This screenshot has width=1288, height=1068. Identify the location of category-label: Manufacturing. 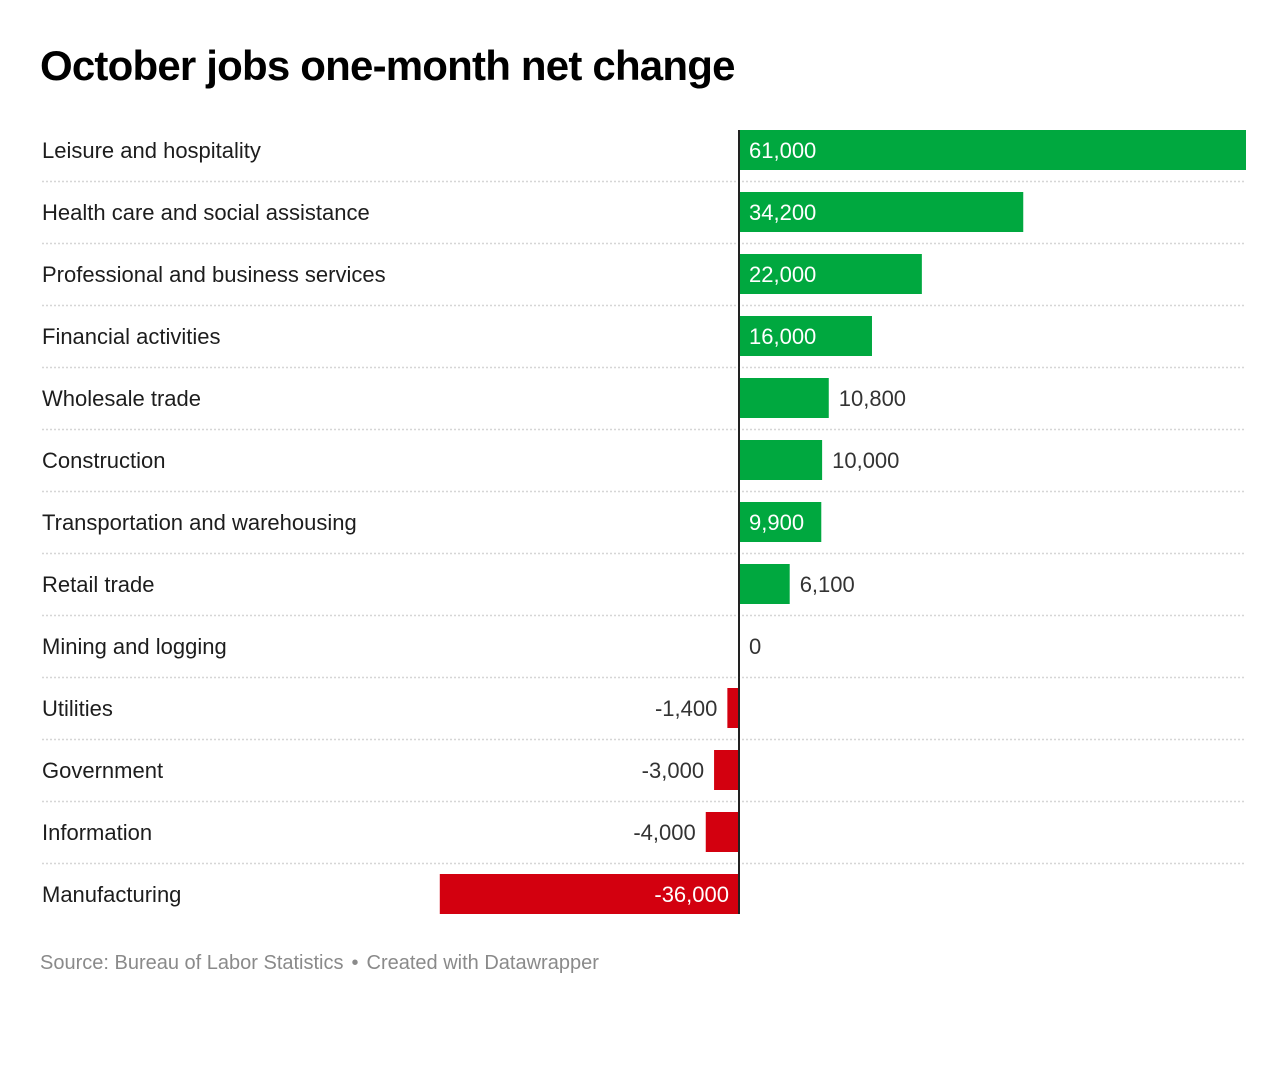
(111, 894).